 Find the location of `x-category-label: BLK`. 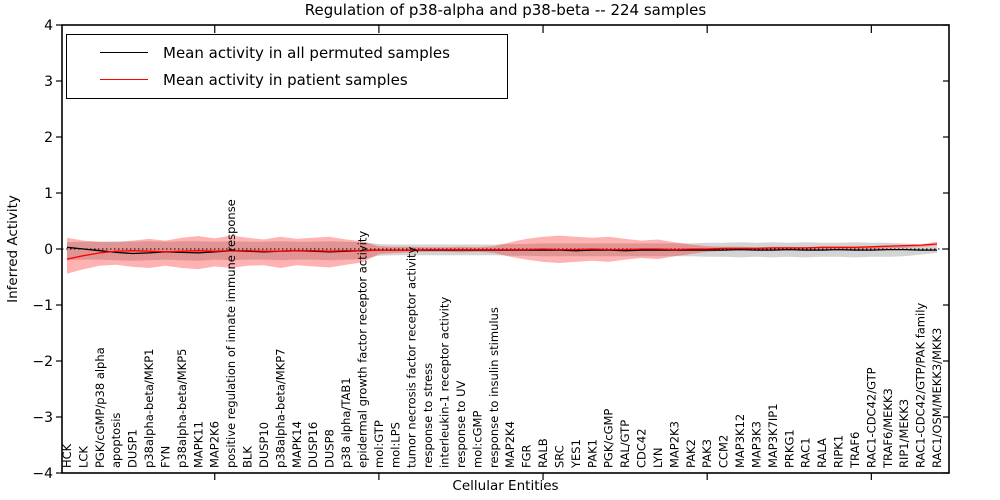

x-category-label: BLK is located at coordinates (248, 457).